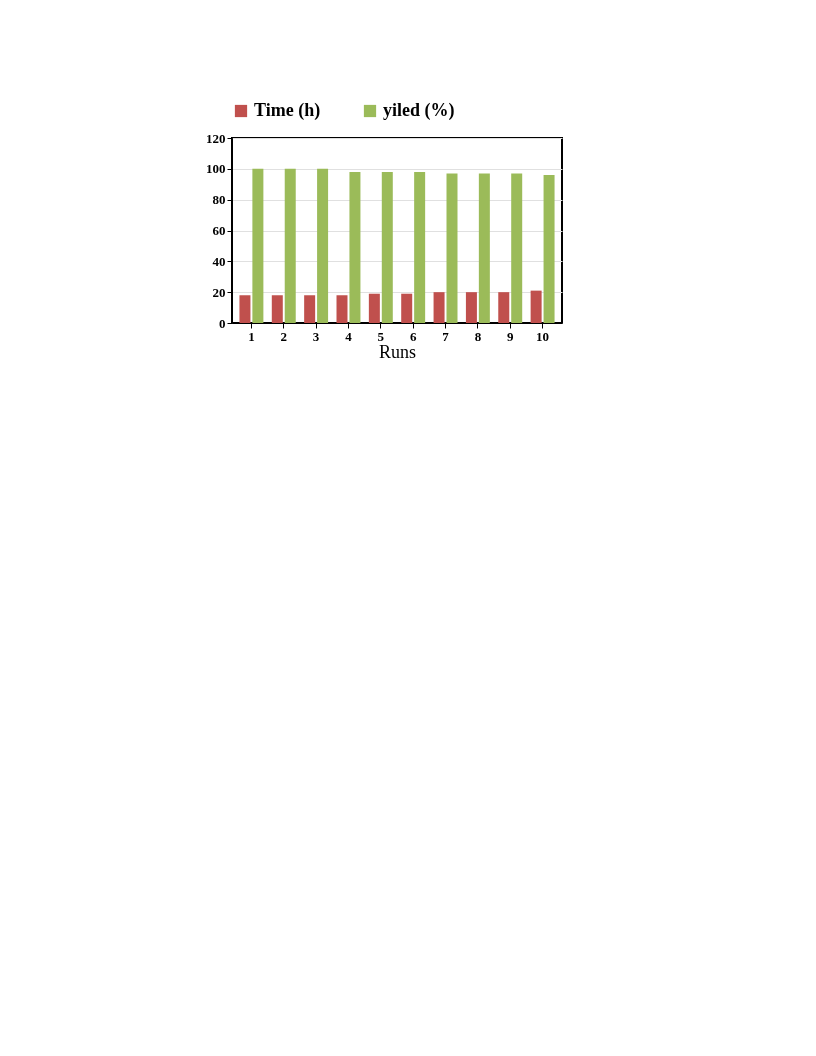 Image resolution: width=816 pixels, height=1056 pixels. I want to click on y-tick-label: 20, so click(219, 292).